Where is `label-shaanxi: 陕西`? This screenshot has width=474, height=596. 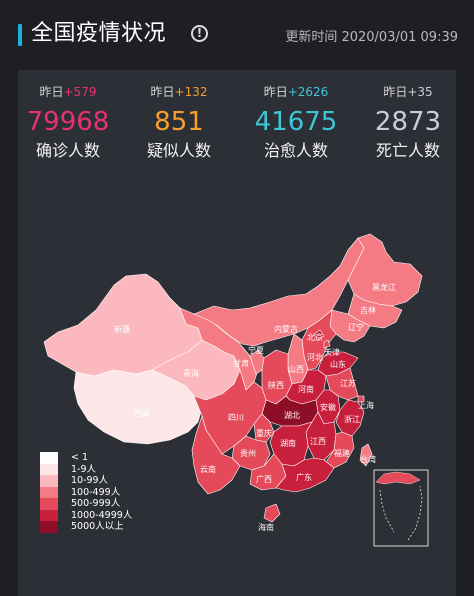
label-shaanxi: 陕西 is located at coordinates (276, 385).